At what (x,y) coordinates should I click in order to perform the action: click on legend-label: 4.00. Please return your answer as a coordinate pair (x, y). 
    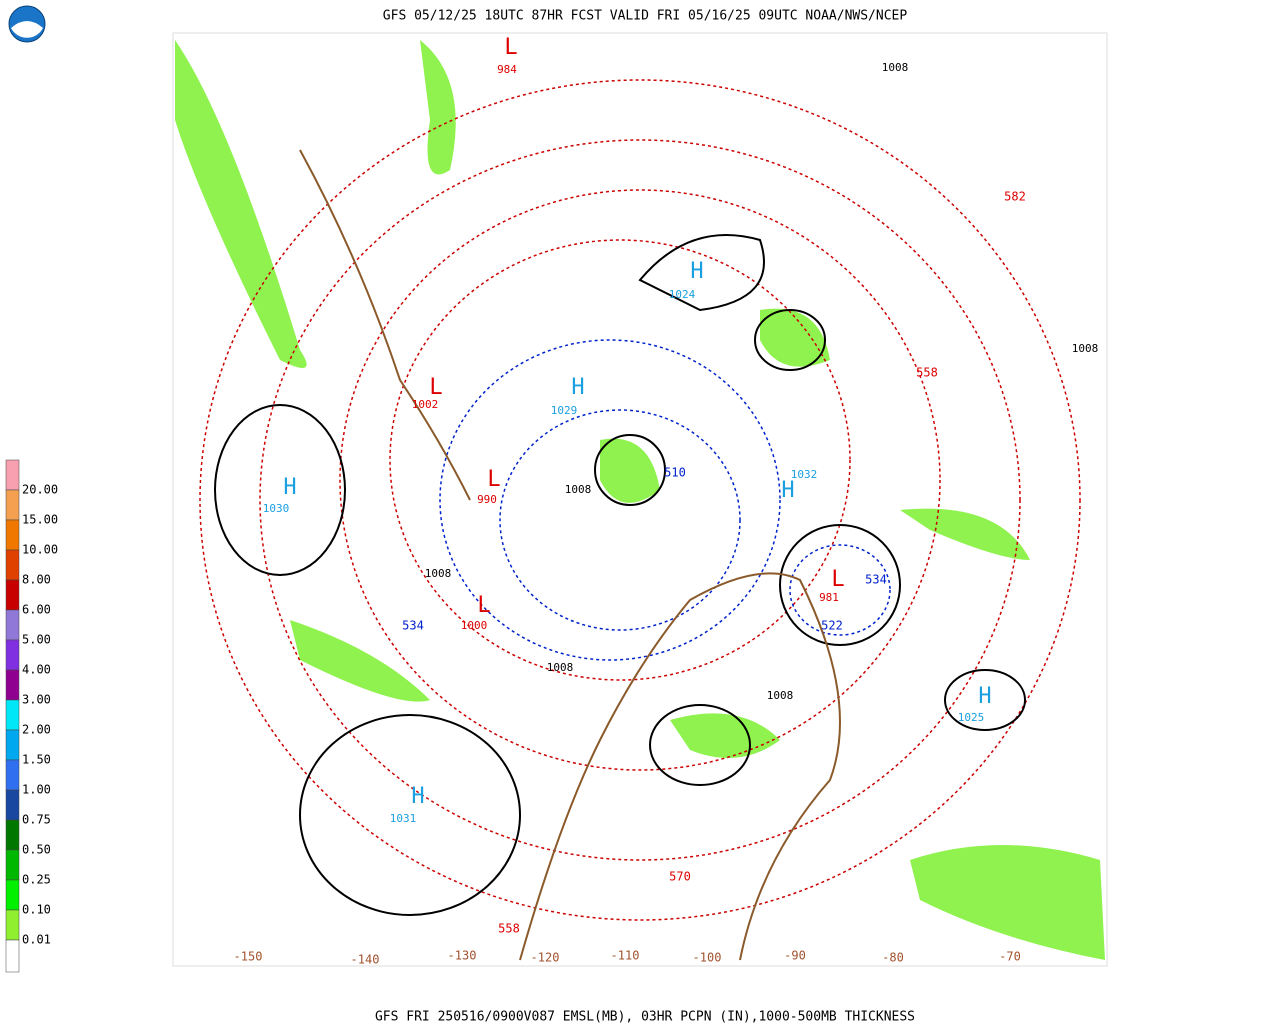
    Looking at the image, I should click on (36, 670).